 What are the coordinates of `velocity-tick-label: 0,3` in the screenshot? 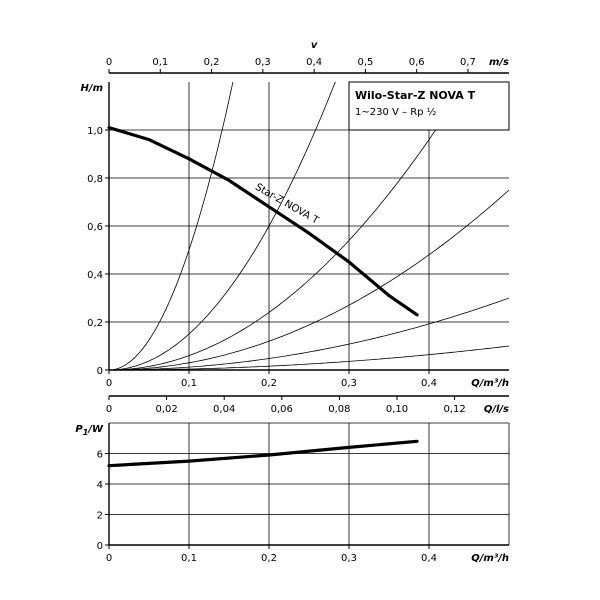 It's located at (263, 62).